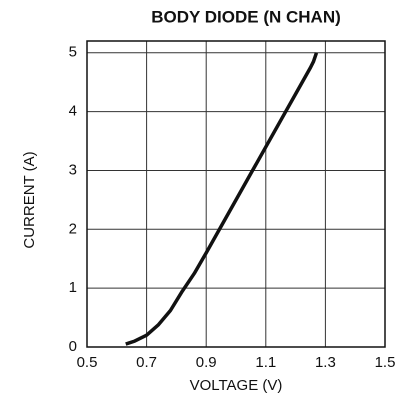  What do you see at coordinates (73, 346) in the screenshot?
I see `y-tick-label: 0` at bounding box center [73, 346].